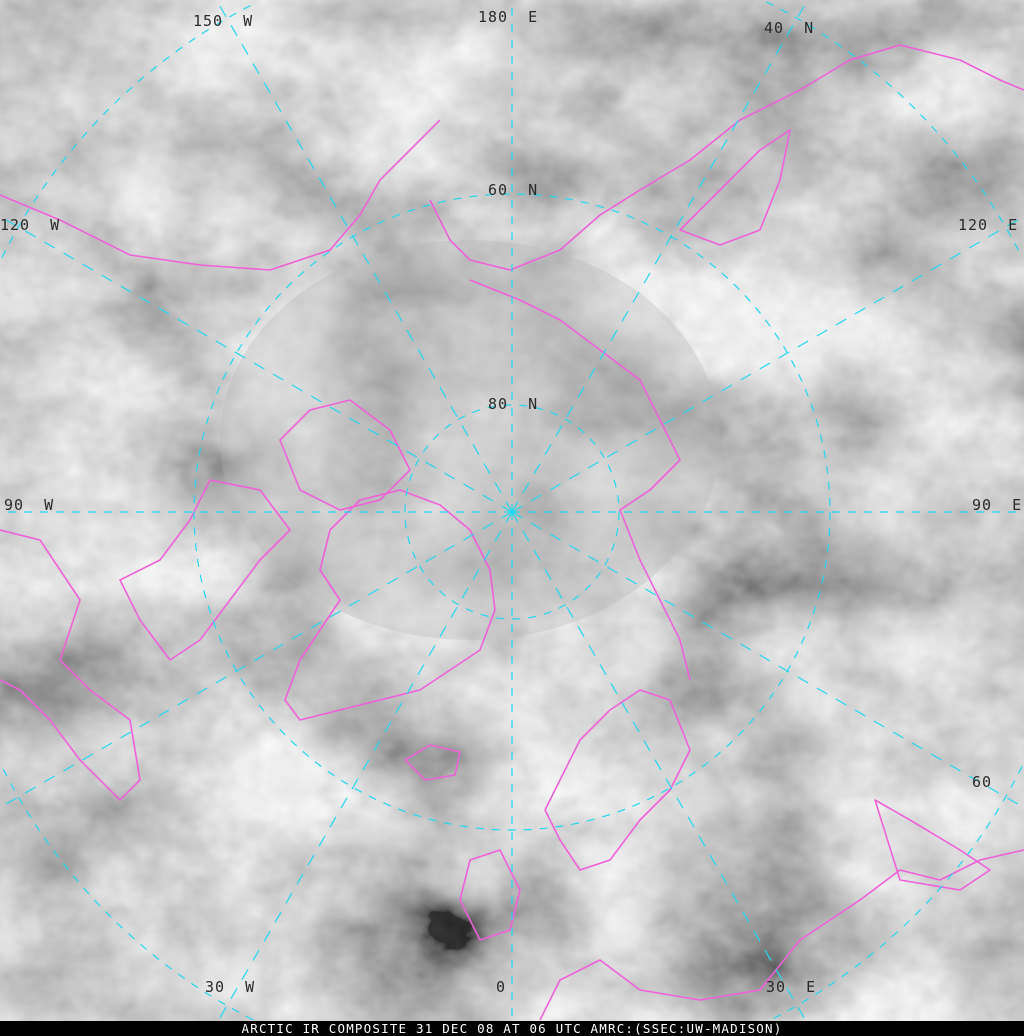 Image resolution: width=1024 pixels, height=1036 pixels. Describe the element at coordinates (432, 762) in the screenshot. I see `coastline-iceland` at that location.